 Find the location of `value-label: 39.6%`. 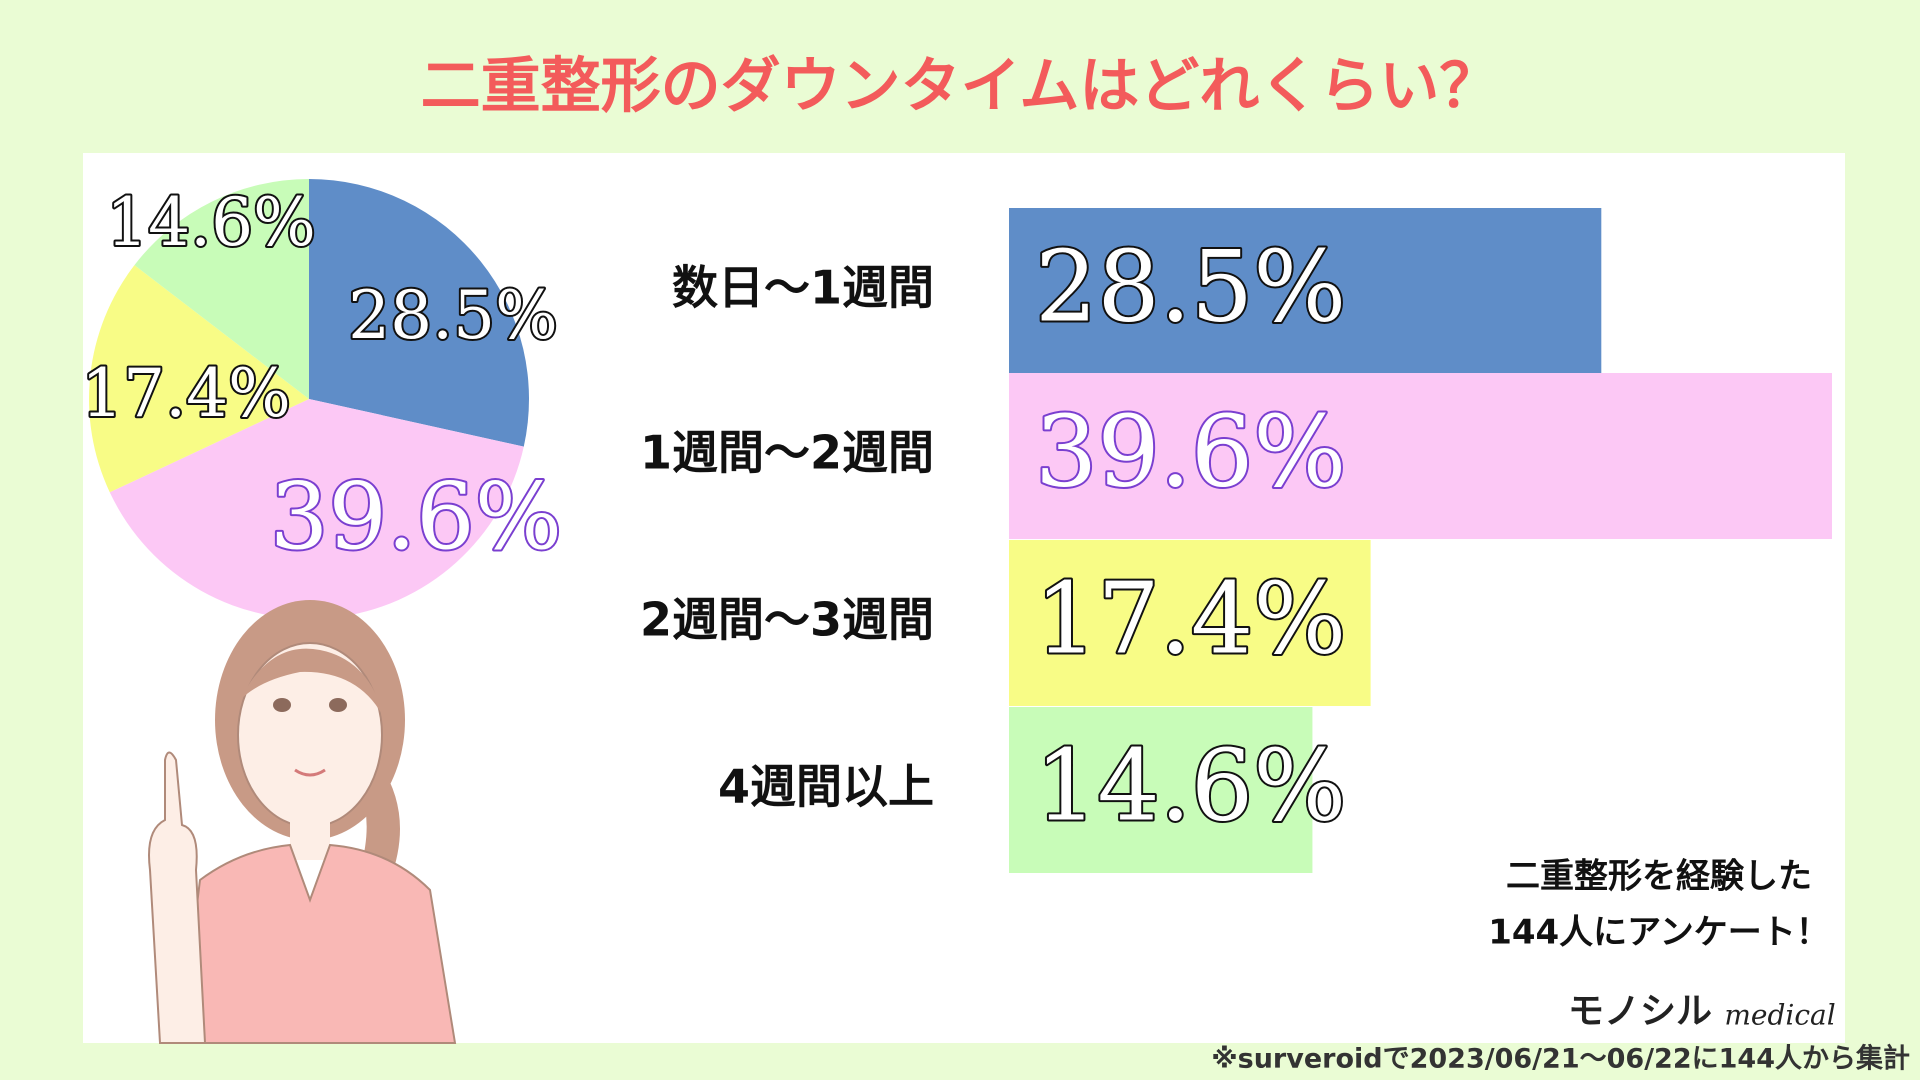

value-label: 39.6% is located at coordinates (1190, 453).